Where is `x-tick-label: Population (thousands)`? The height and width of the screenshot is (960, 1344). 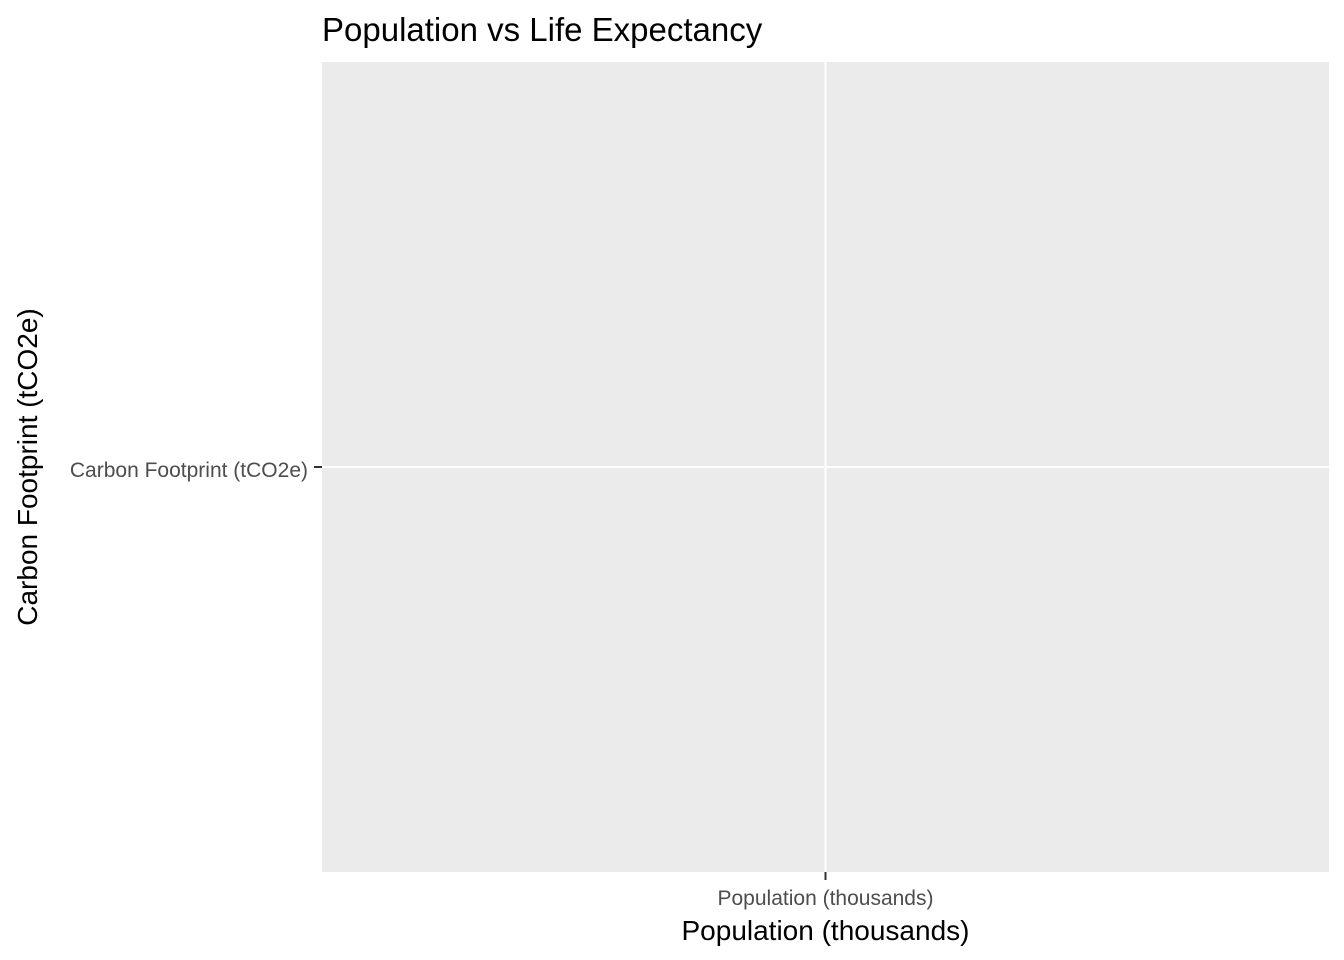 x-tick-label: Population (thousands) is located at coordinates (826, 898).